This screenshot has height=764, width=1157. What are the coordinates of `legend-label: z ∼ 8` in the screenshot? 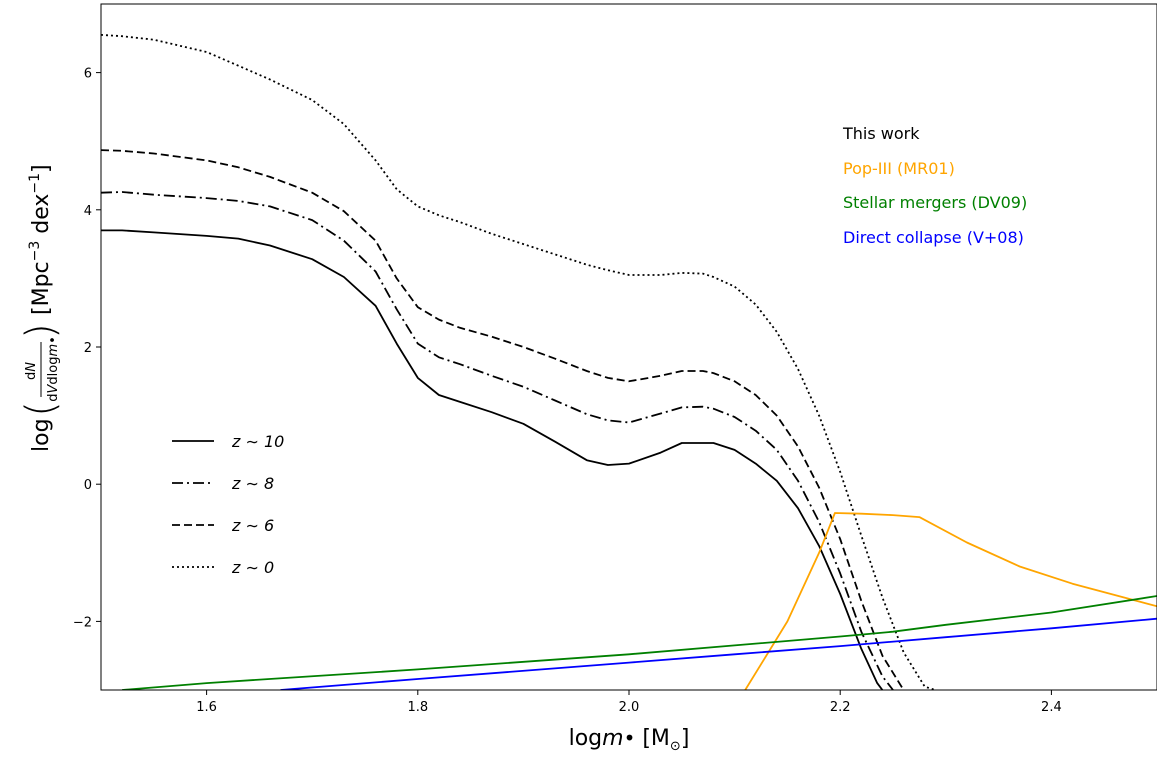 It's located at (252, 483).